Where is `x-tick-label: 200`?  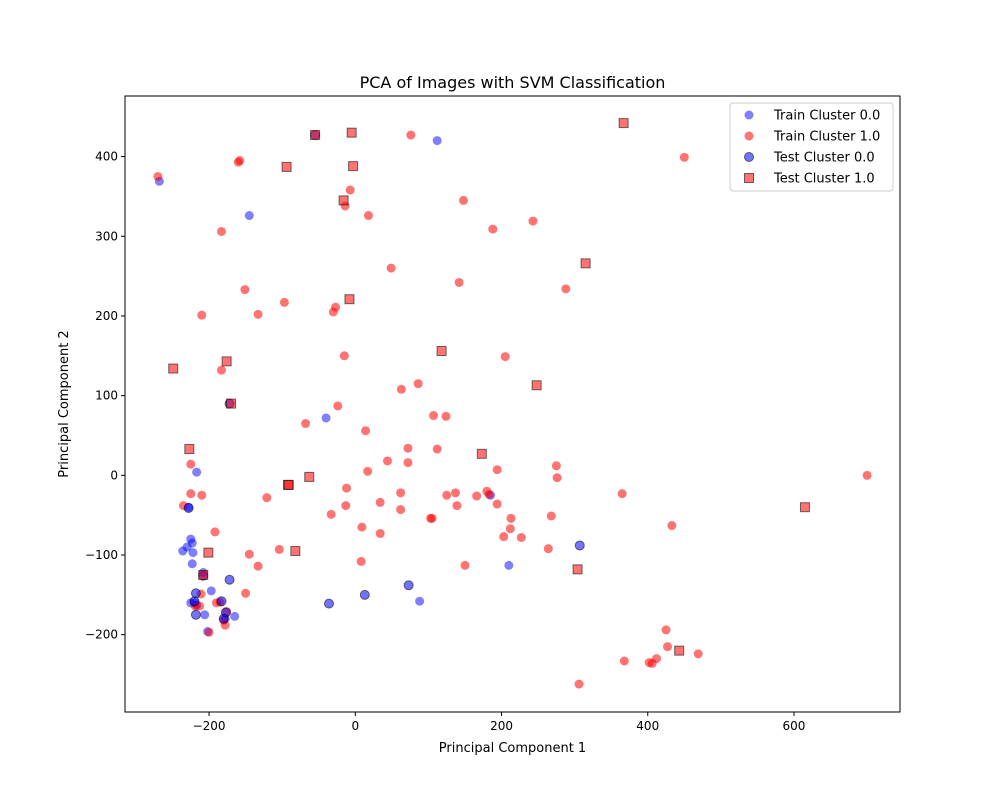
x-tick-label: 200 is located at coordinates (501, 726).